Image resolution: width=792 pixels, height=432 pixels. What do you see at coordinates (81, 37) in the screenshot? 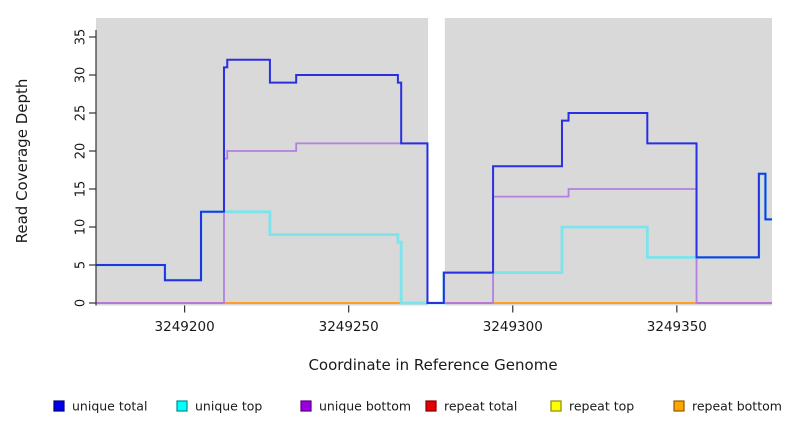
I see `y-tick-label: 35` at bounding box center [81, 37].